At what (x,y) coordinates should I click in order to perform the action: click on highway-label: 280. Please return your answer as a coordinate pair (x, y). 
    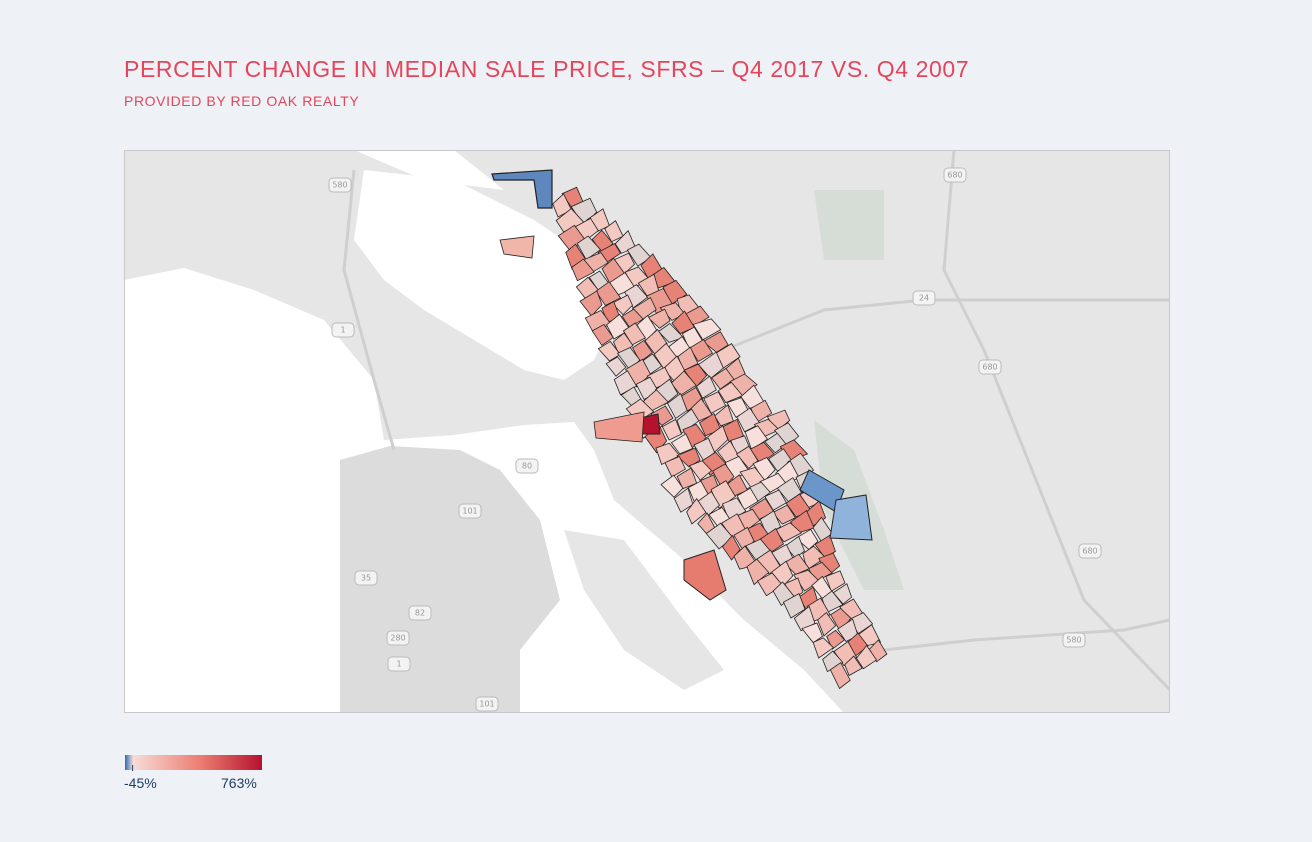
    Looking at the image, I should click on (397, 638).